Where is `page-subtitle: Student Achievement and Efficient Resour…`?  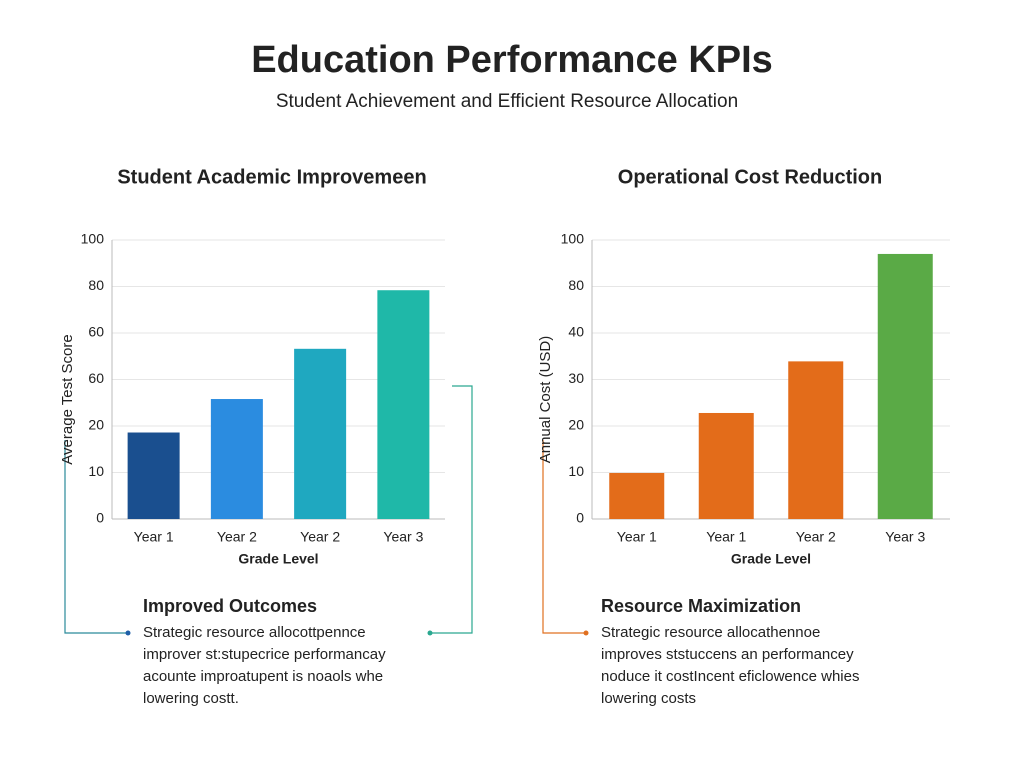
page-subtitle: Student Achievement and Efficient Resour… is located at coordinates (507, 101).